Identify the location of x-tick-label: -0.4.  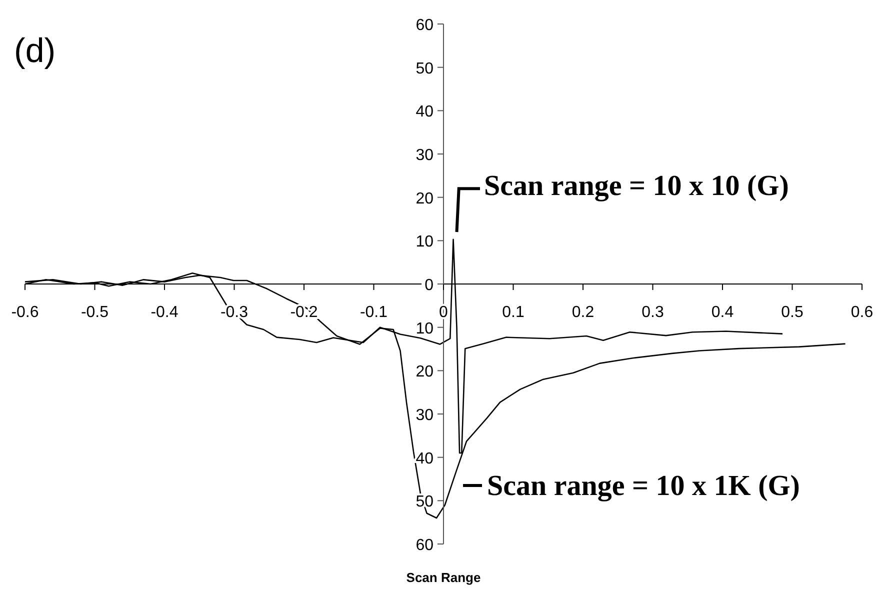
(164, 312).